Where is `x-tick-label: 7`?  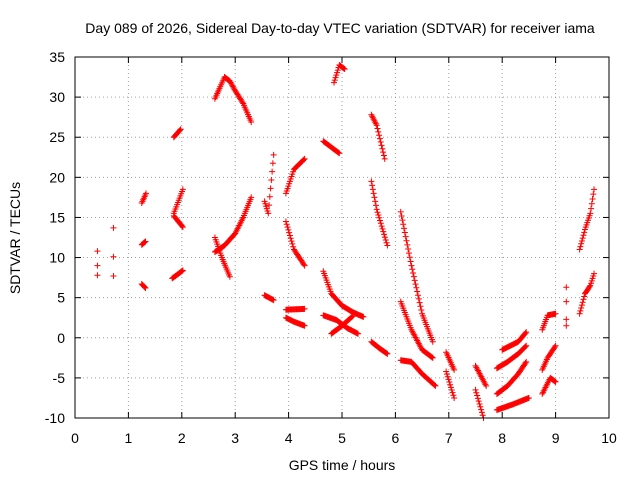
x-tick-label: 7 is located at coordinates (449, 438).